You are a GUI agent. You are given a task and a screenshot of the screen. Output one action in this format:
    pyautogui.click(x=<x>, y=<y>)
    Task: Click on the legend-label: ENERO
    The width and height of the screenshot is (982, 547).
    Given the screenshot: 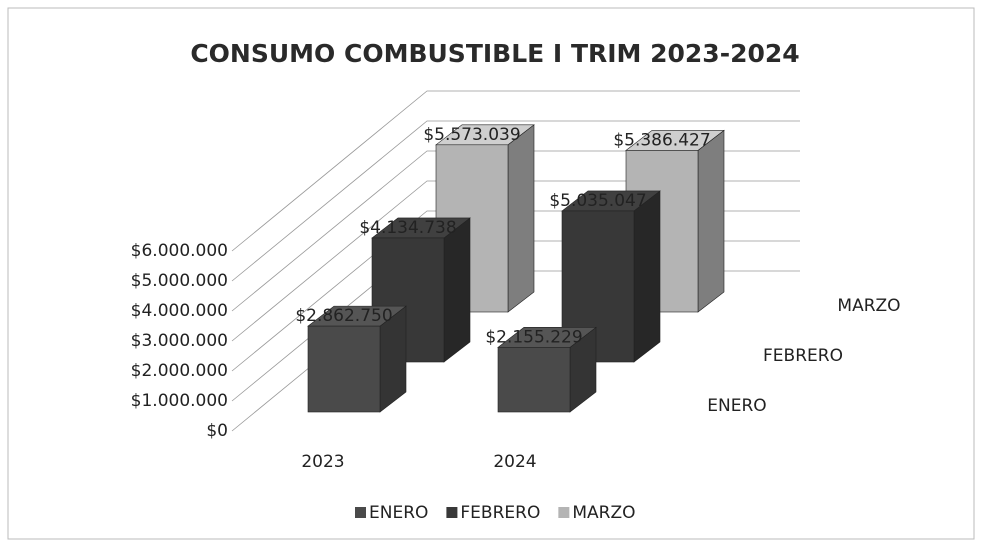 What is the action you would take?
    pyautogui.click(x=398, y=513)
    